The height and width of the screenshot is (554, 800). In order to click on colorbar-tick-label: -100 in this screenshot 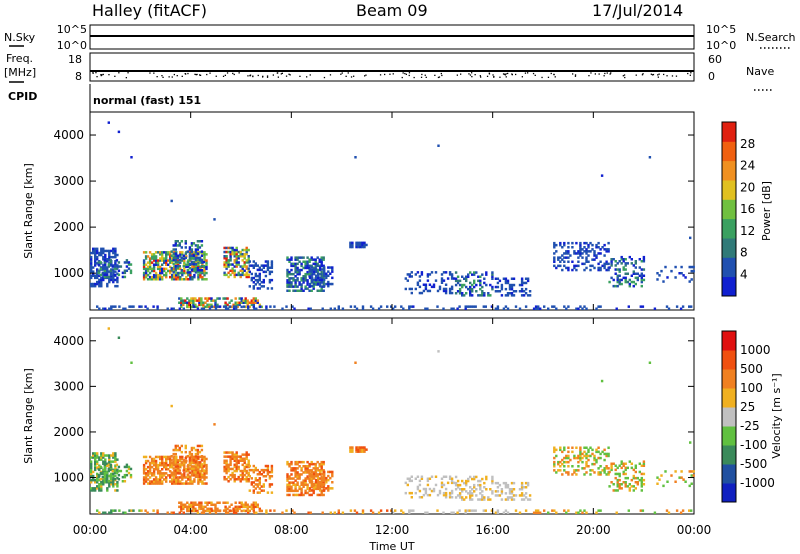, I will do `click(753, 445)`.